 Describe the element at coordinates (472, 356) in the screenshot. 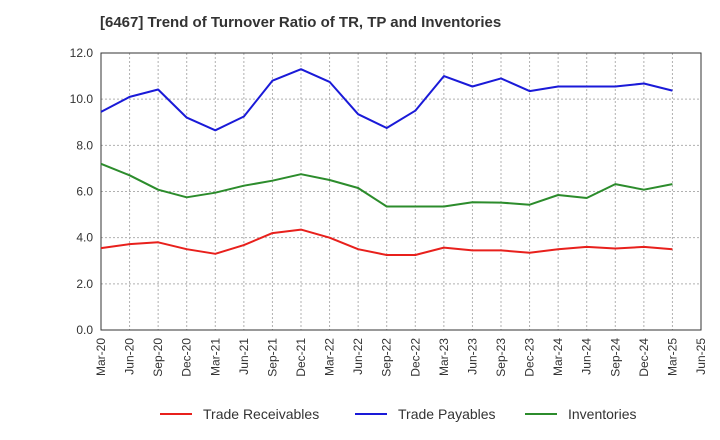

I see `x-tick-label: Jun-23` at that location.